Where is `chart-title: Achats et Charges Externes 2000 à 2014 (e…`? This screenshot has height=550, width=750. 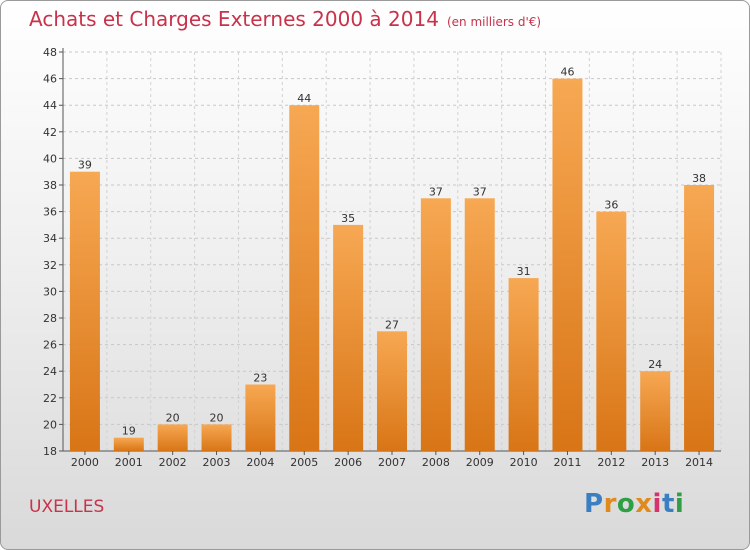 chart-title: Achats et Charges Externes 2000 à 2014 (e… is located at coordinates (285, 19).